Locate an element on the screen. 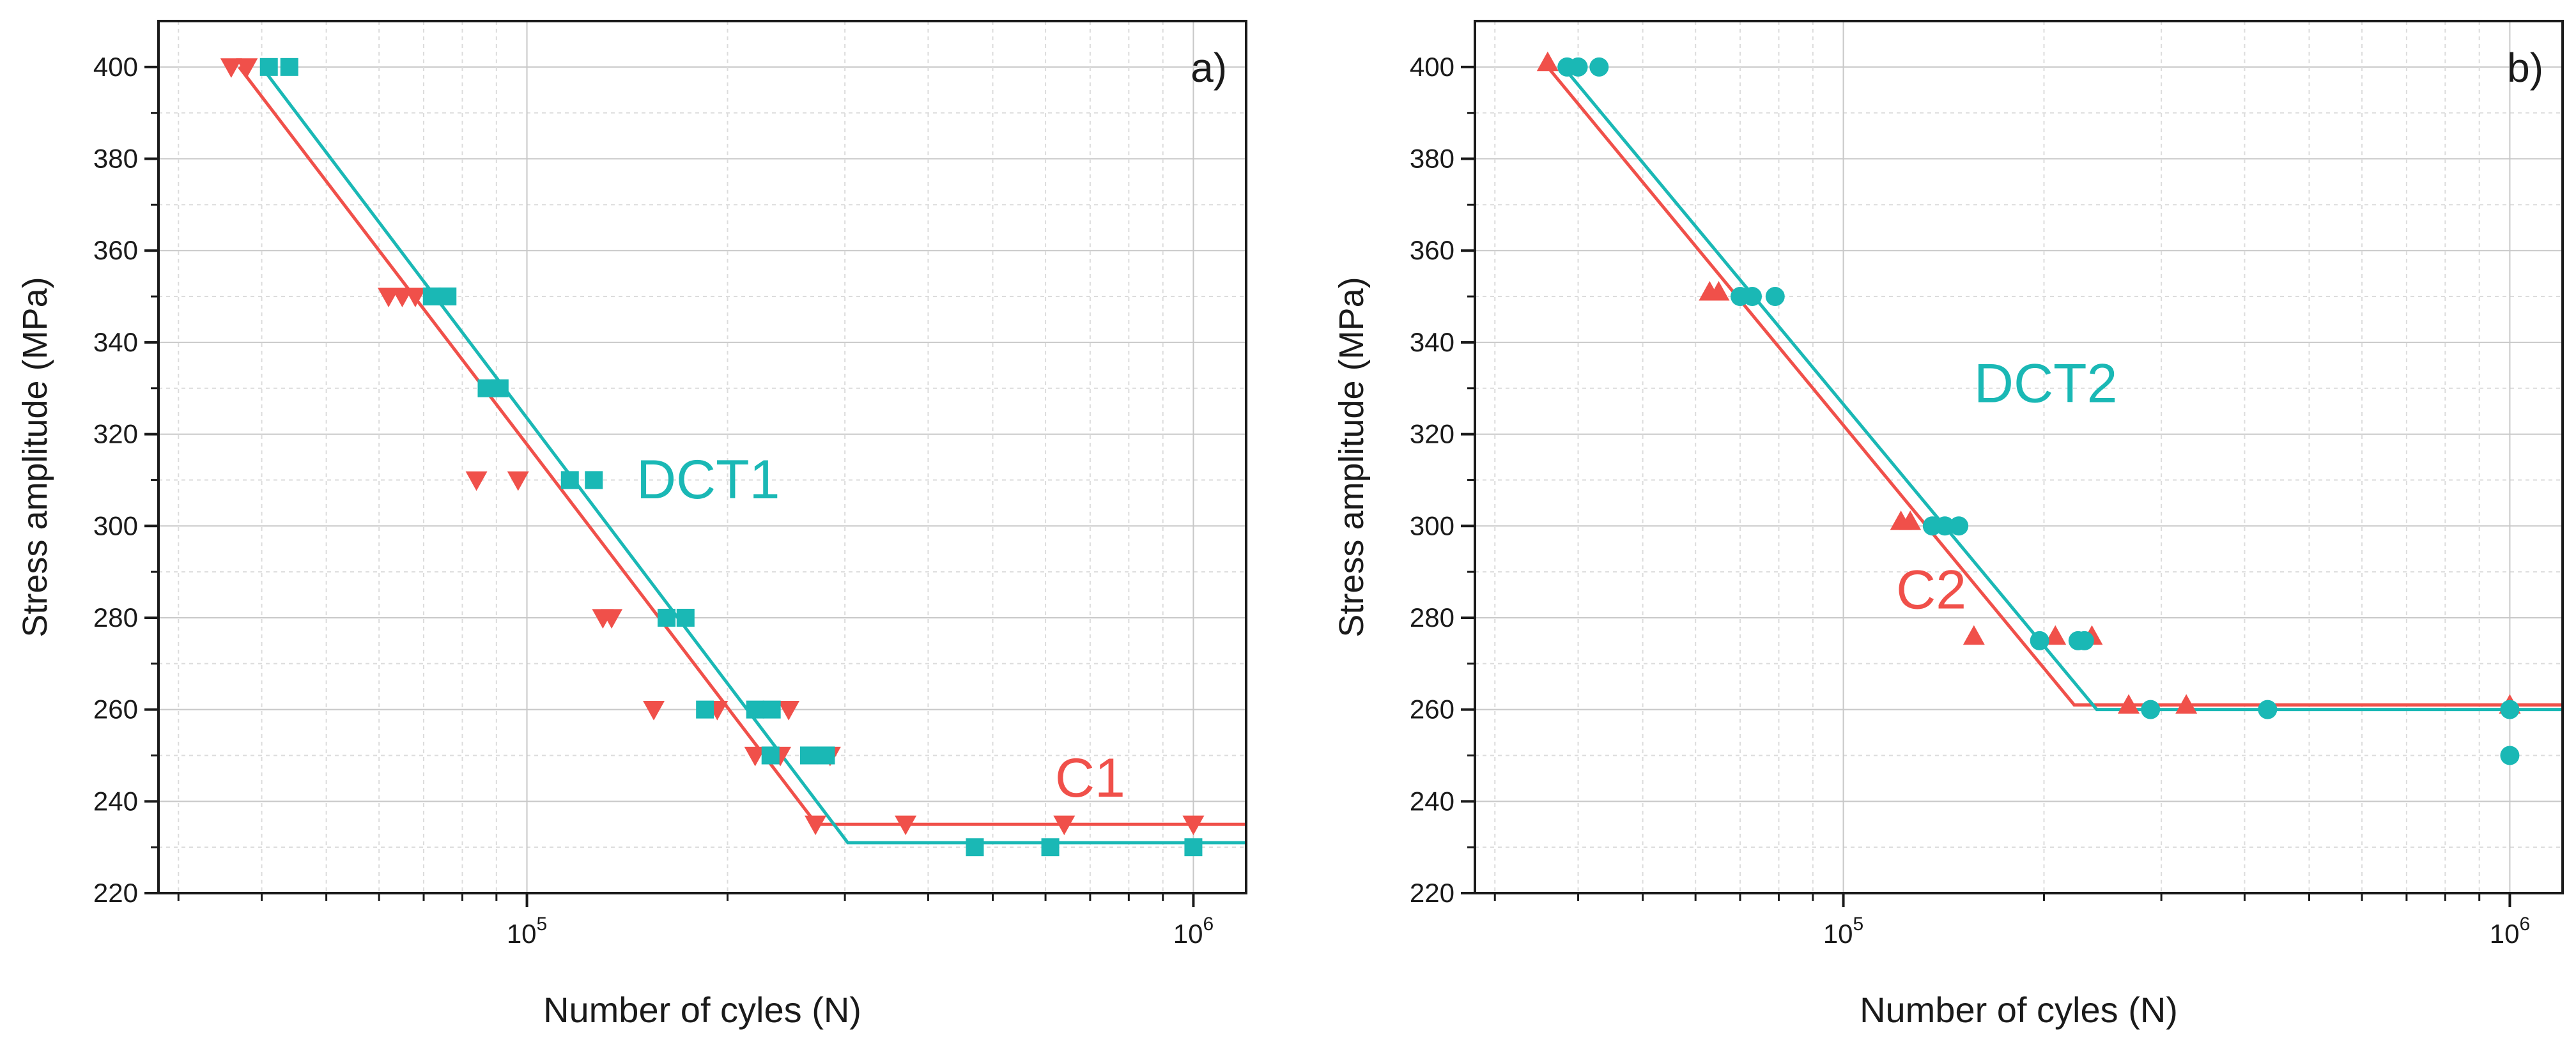  panel-a-x-tick-labels: 10⁵ 10⁶ is located at coordinates (860, 931).